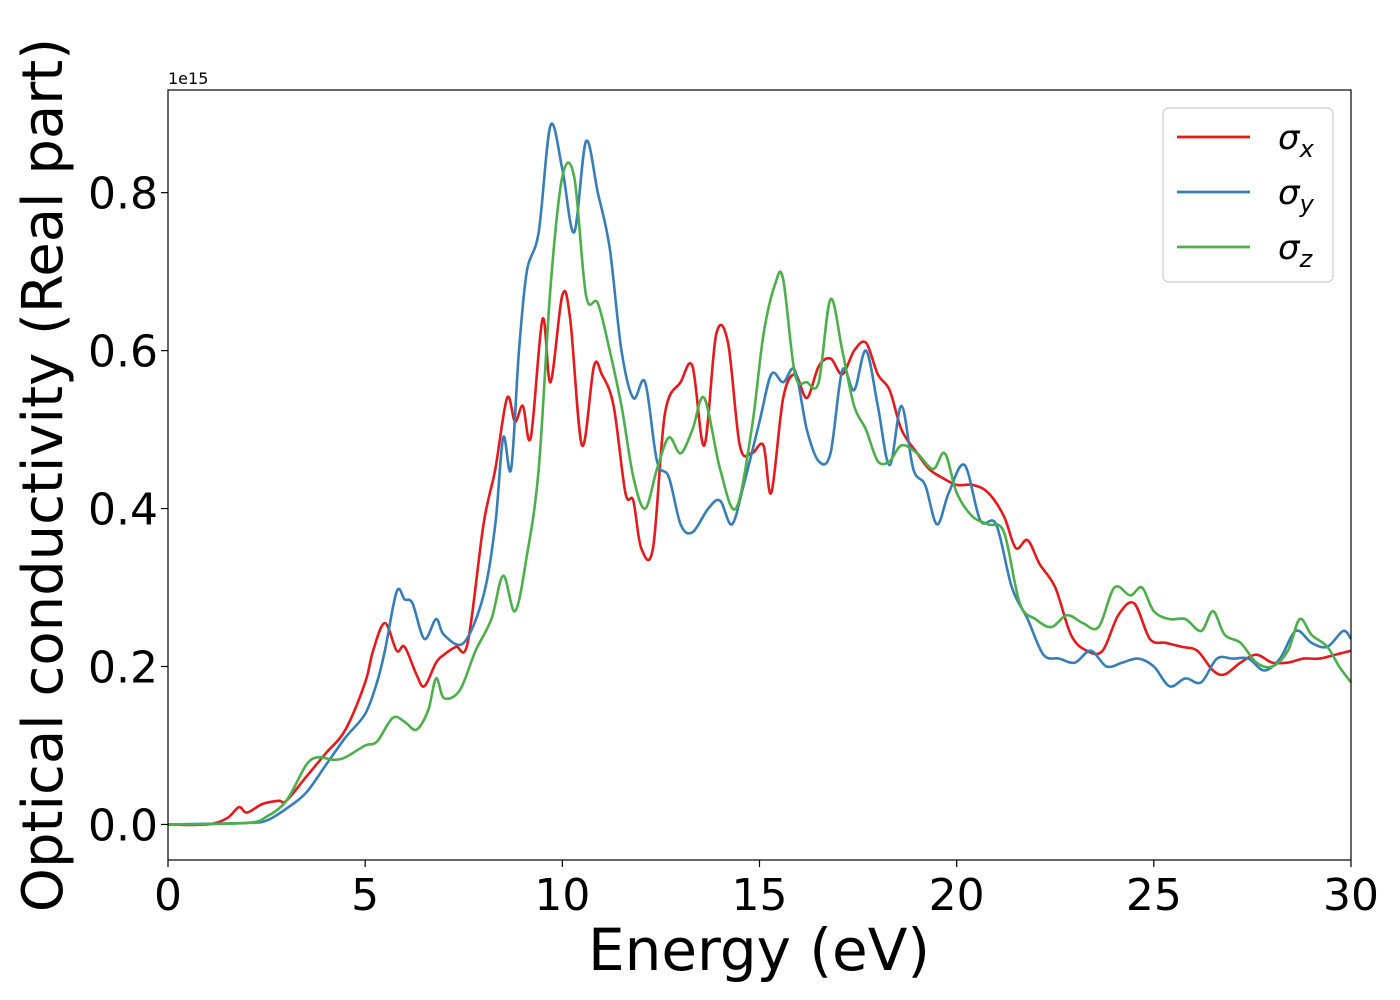  Describe the element at coordinates (188, 78) in the screenshot. I see `y-offset-label: 1e15` at that location.